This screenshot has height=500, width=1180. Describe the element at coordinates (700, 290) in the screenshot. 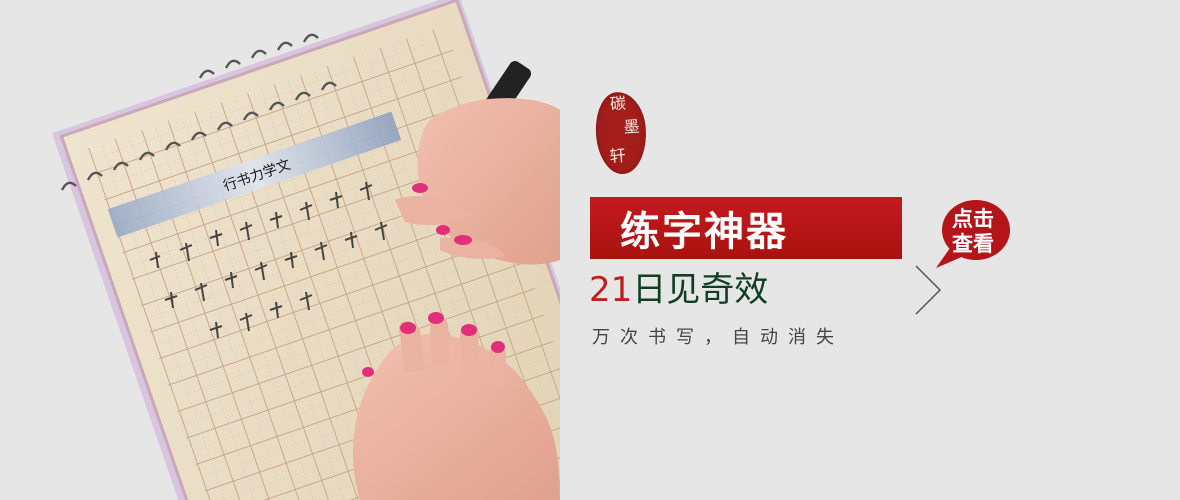

I see `headline-text: 日见奇效` at that location.